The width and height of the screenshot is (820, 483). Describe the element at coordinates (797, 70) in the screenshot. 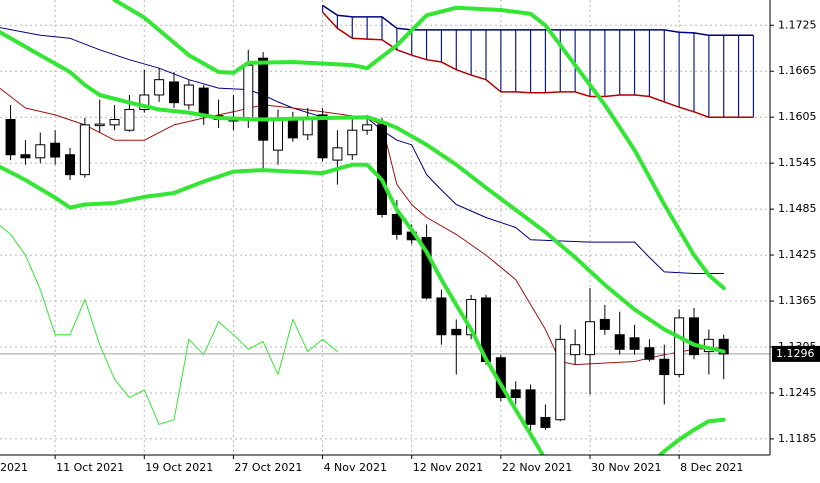

I see `y-tick-label: 1.1665` at that location.